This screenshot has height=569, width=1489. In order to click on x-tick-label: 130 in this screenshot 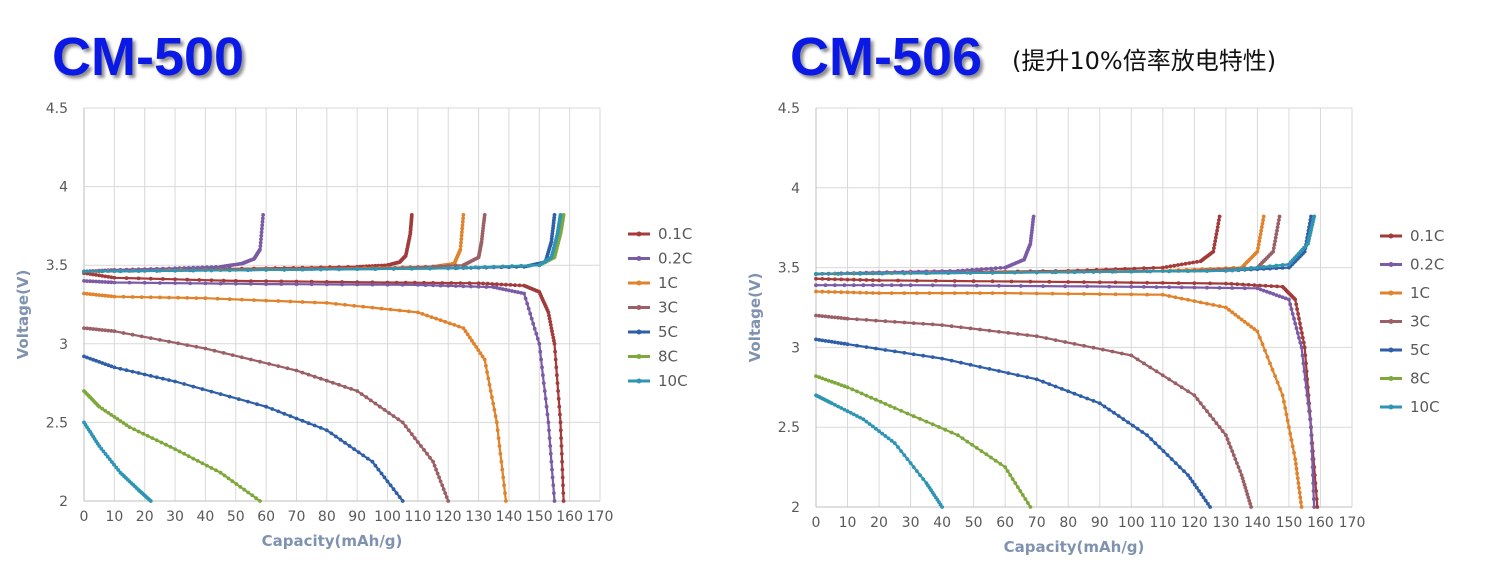, I will do `click(1226, 523)`.